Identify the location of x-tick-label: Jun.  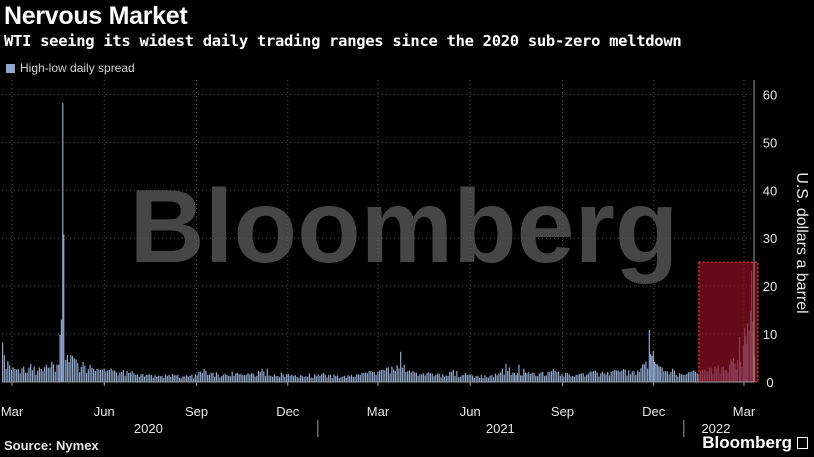
(104, 411).